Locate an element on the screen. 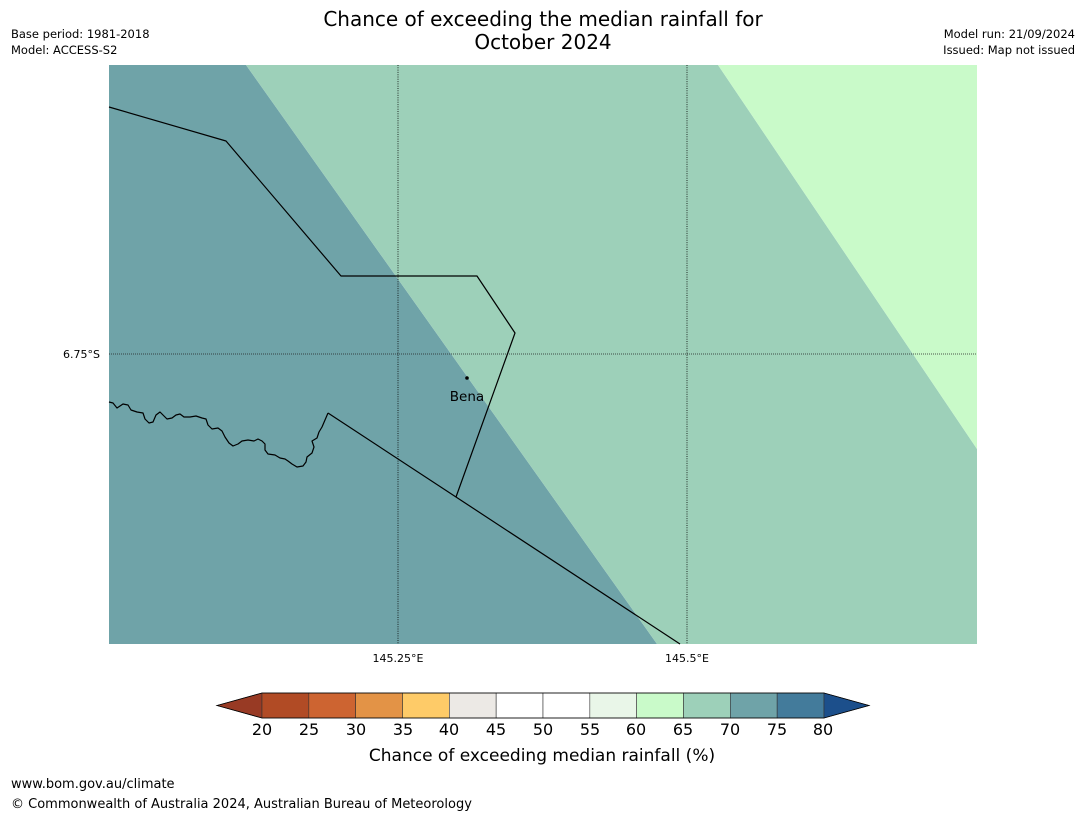  colorbar-outline is located at coordinates (543, 705).